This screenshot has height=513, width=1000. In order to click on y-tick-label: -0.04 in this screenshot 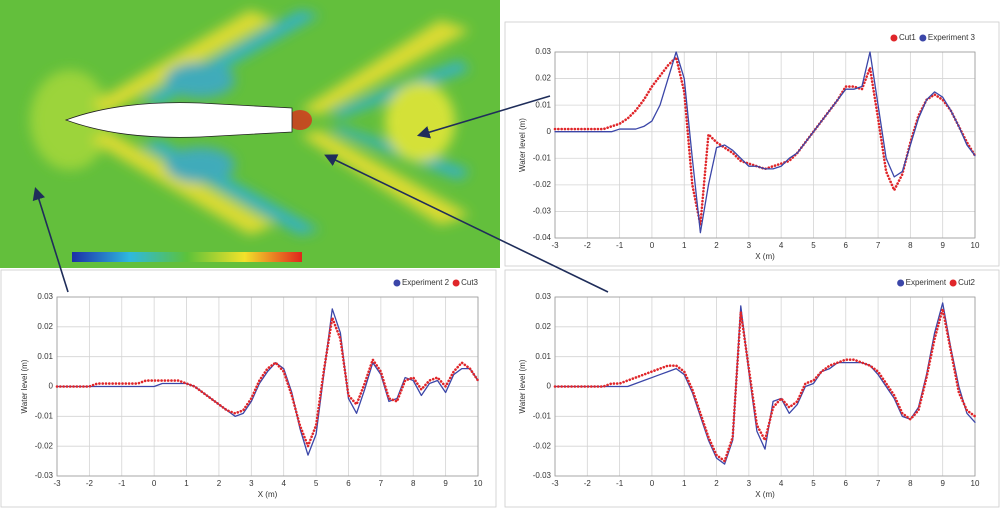, I will do `click(542, 237)`.